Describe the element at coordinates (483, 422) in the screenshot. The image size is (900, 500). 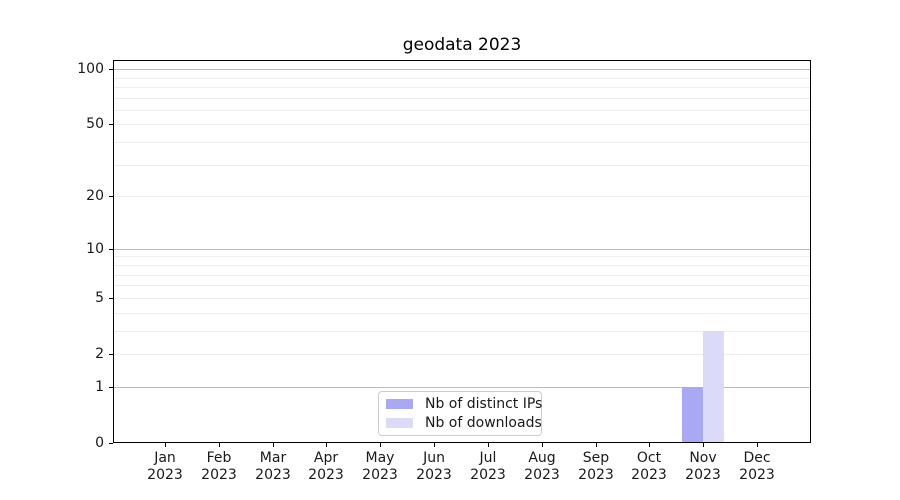
I see `legend-label-downloads: Nb of downloads` at that location.